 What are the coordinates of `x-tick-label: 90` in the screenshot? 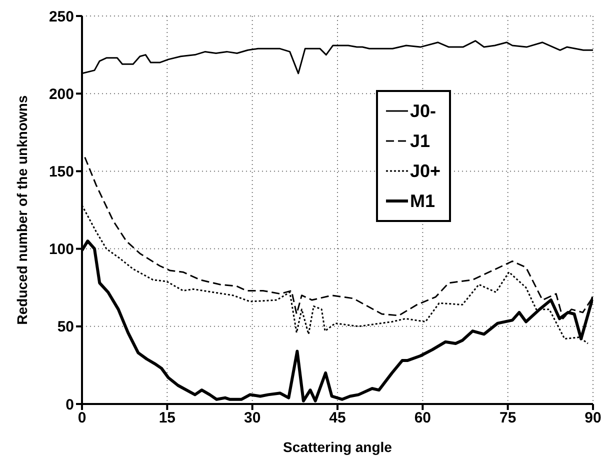 It's located at (593, 418).